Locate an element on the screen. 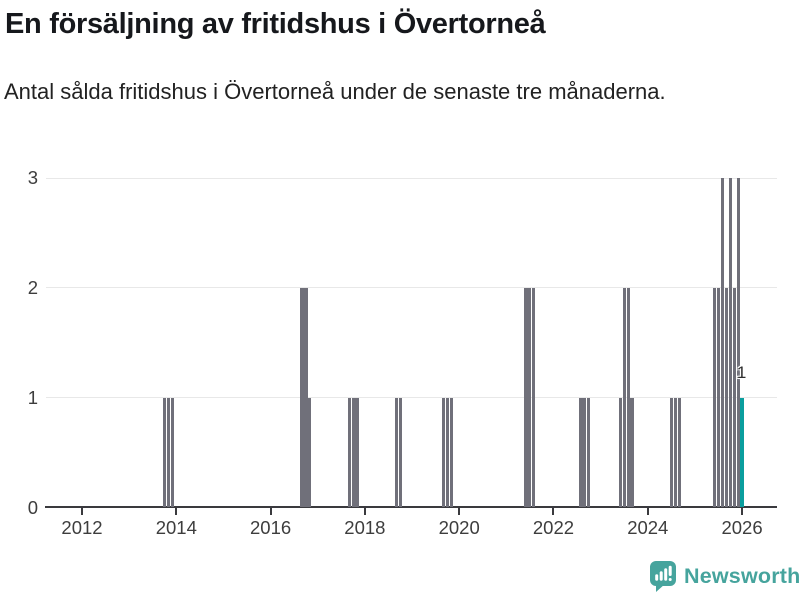  y-axis-label: 3 is located at coordinates (32, 177).